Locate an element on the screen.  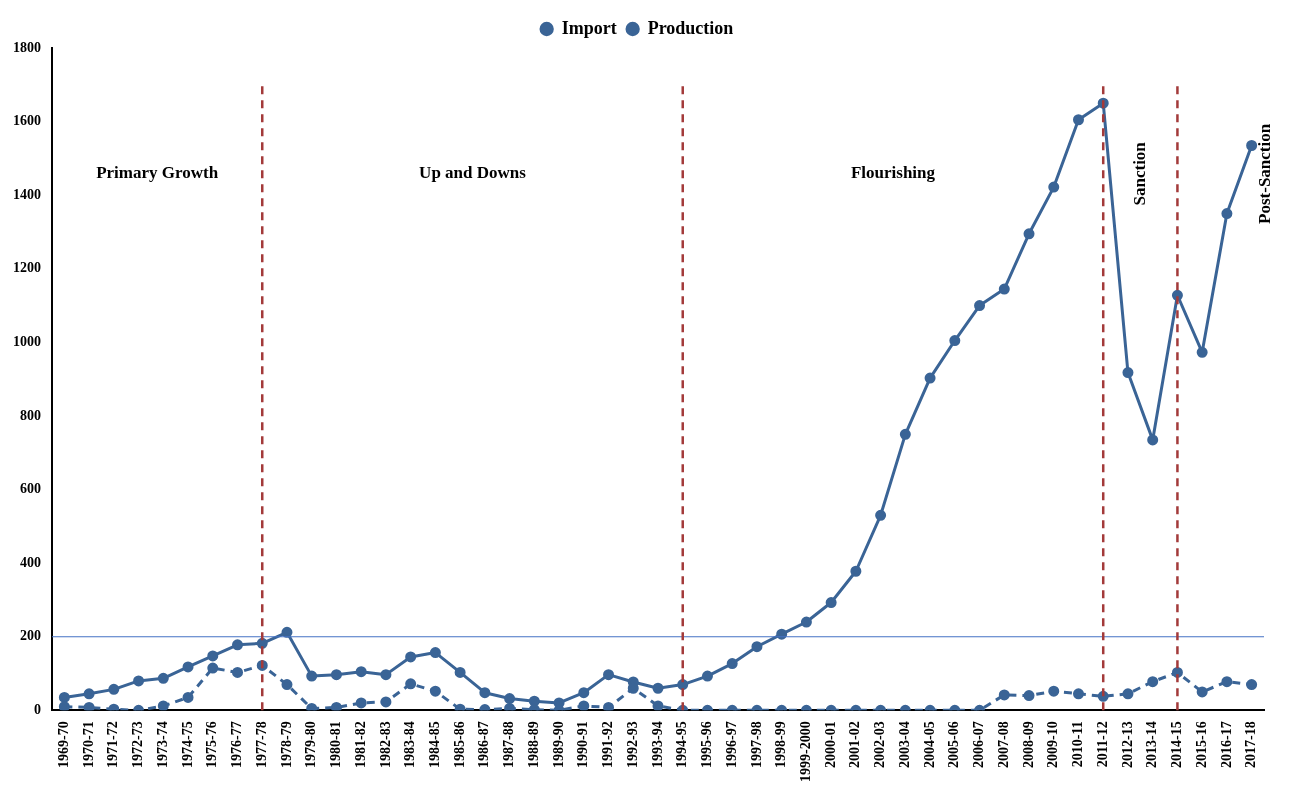
x-tick-label: 1982-83 is located at coordinates (385, 745).